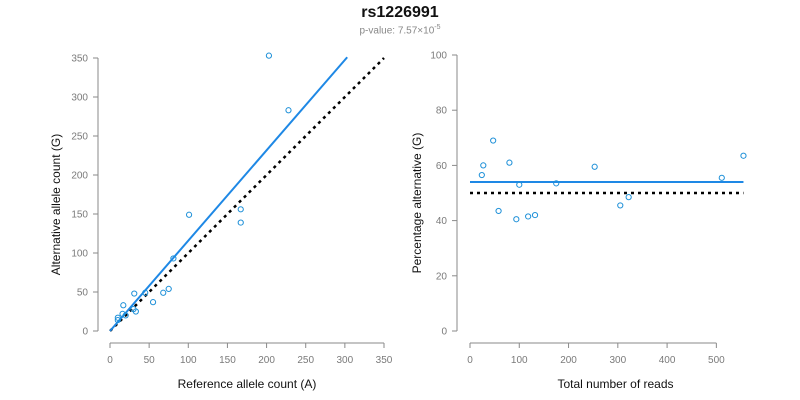 The image size is (800, 400). I want to click on x-axis-label: Total number of reads, so click(615, 384).